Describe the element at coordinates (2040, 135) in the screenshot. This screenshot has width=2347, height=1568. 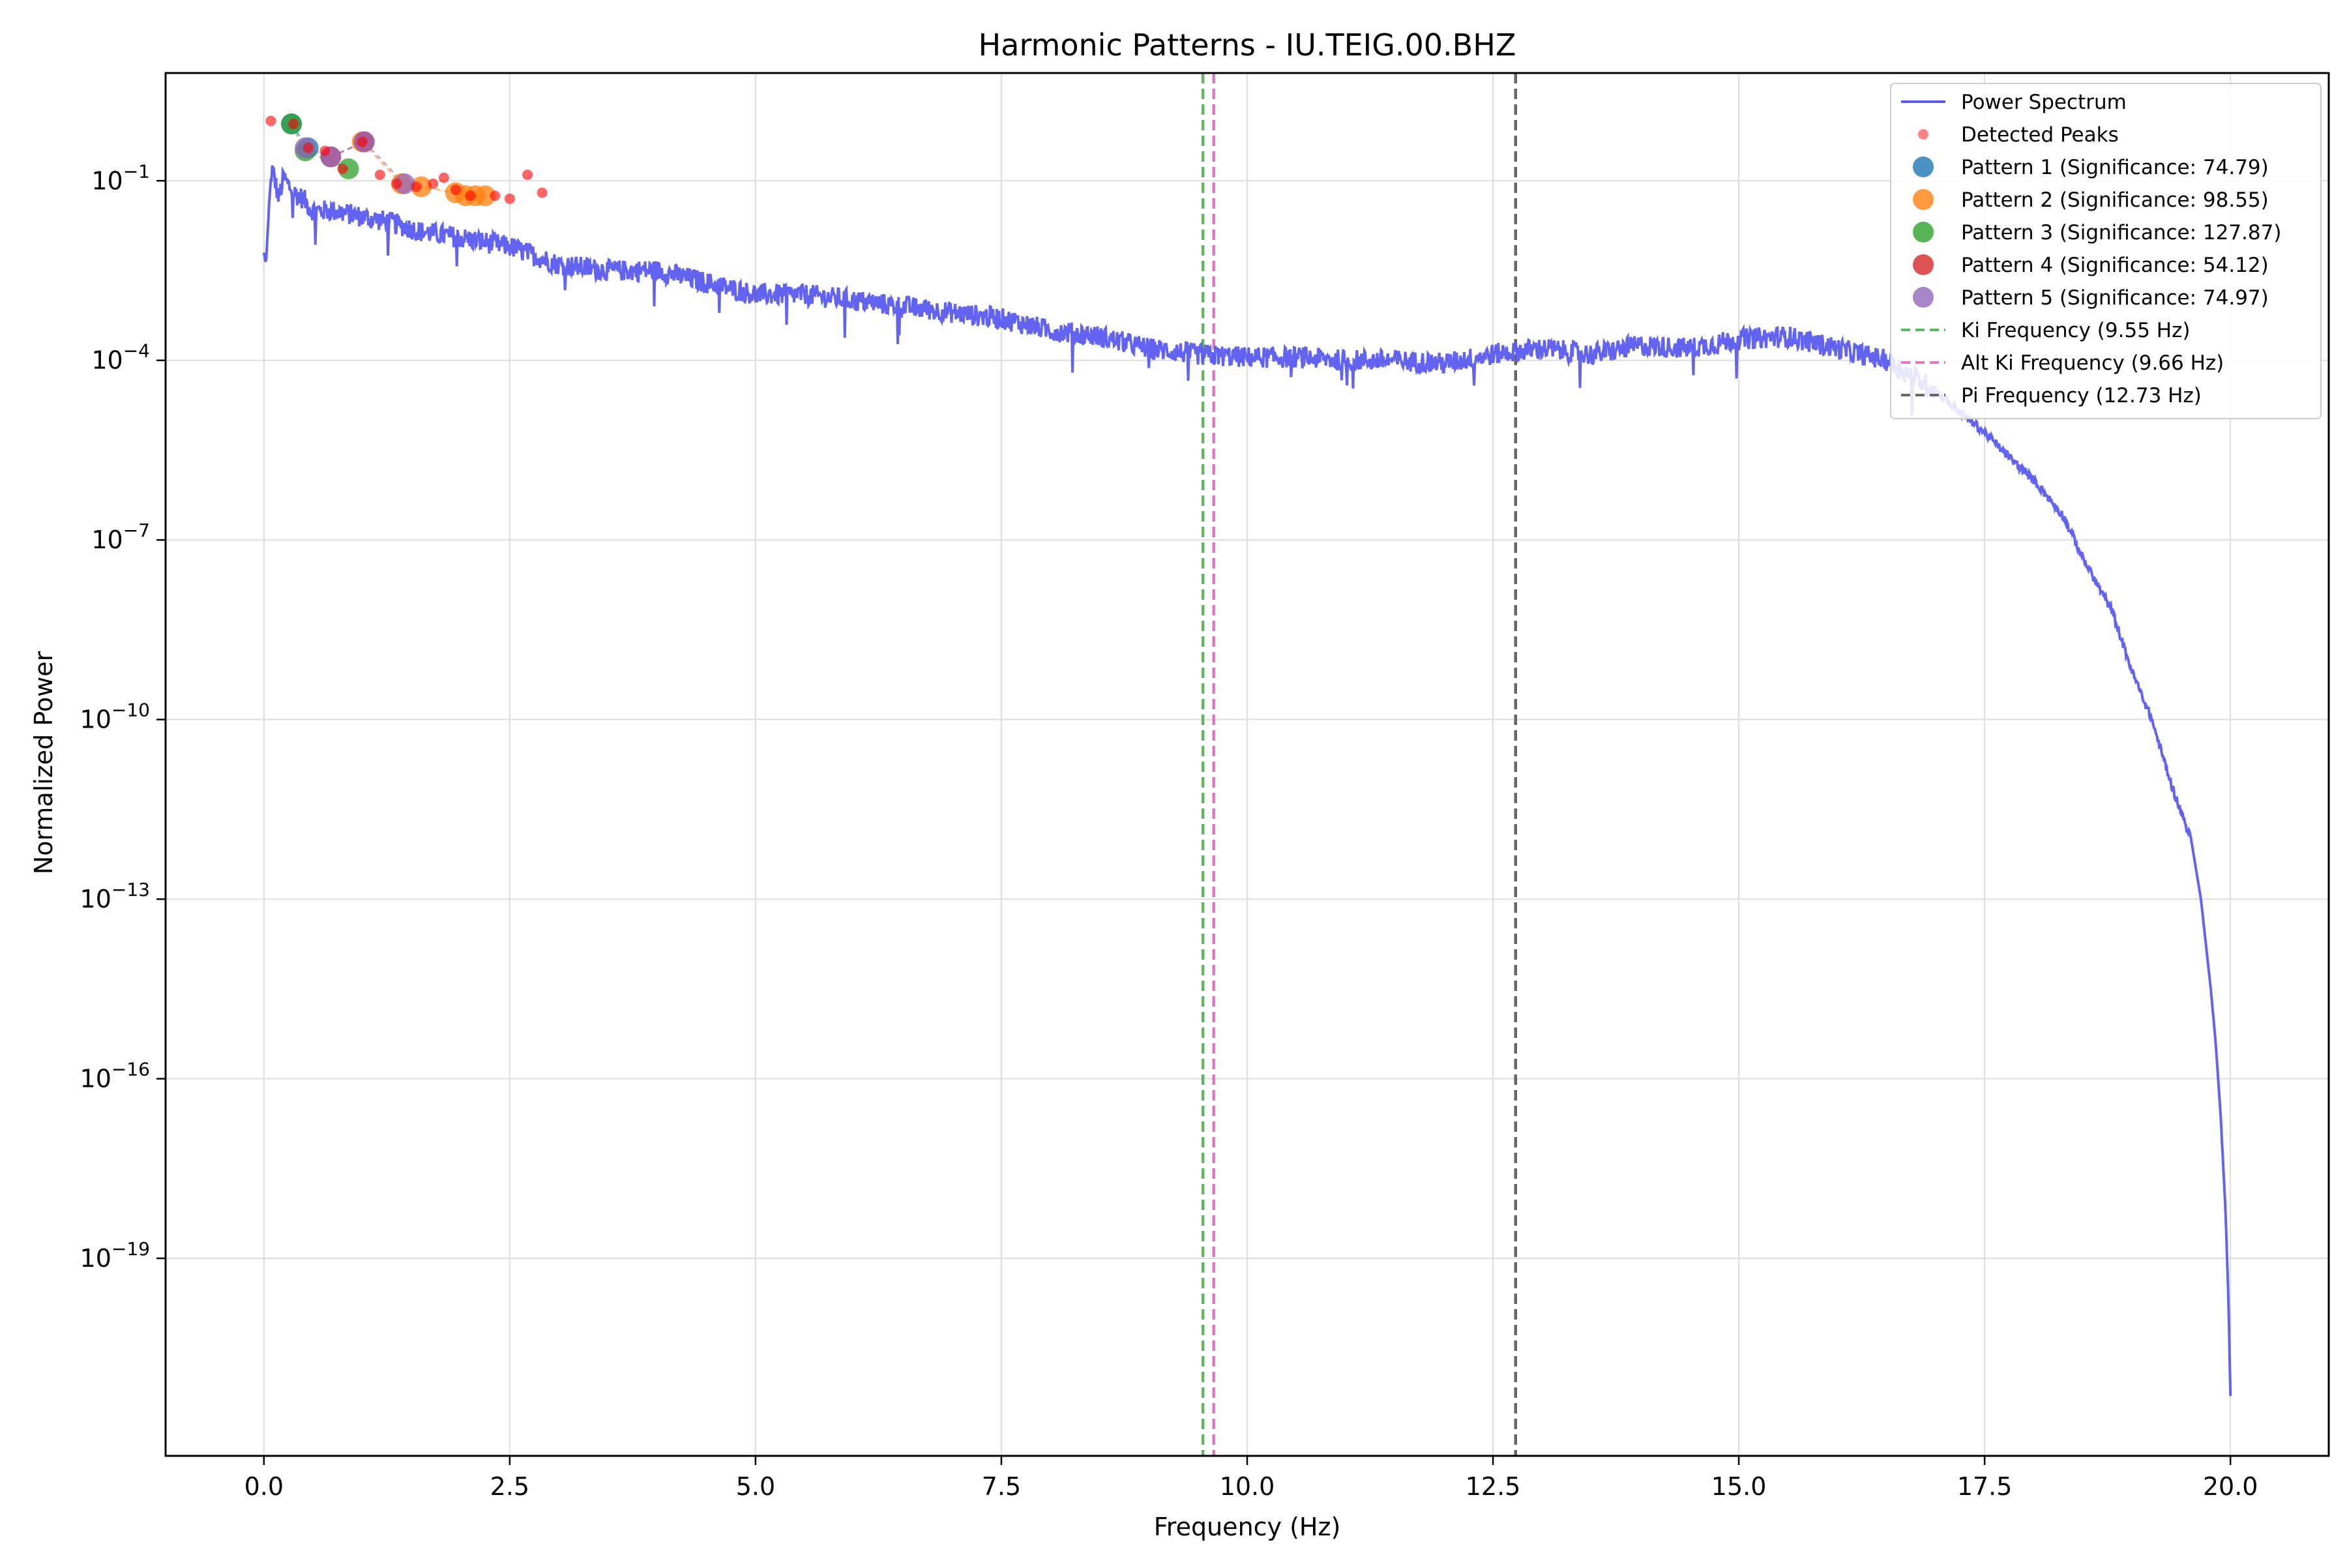
I see `legend-label: Detected Peaks` at that location.